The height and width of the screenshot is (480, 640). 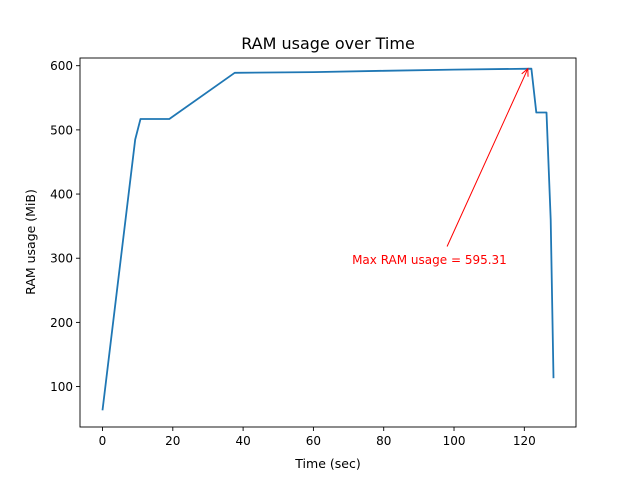 I want to click on y-tick-label: 500, so click(x=61, y=130).